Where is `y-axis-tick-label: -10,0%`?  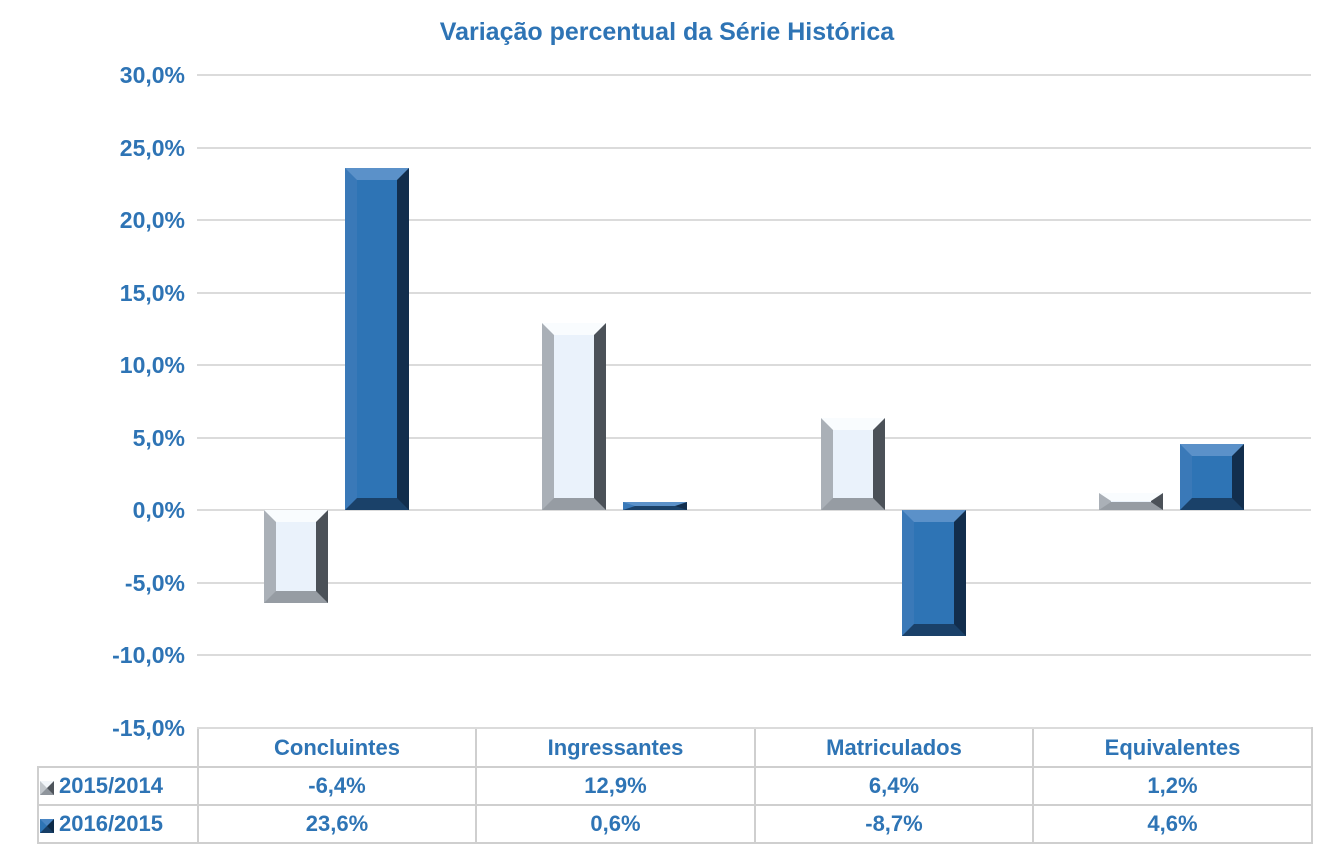 y-axis-tick-label: -10,0% is located at coordinates (148, 655).